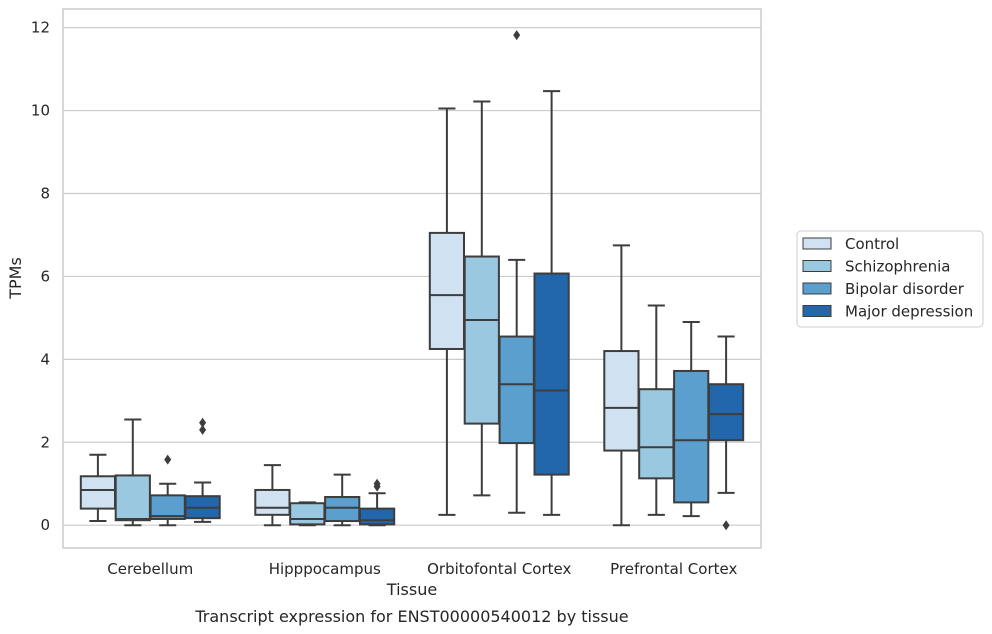 This screenshot has height=634, width=992. Describe the element at coordinates (872, 244) in the screenshot. I see `legend-label: Control` at that location.